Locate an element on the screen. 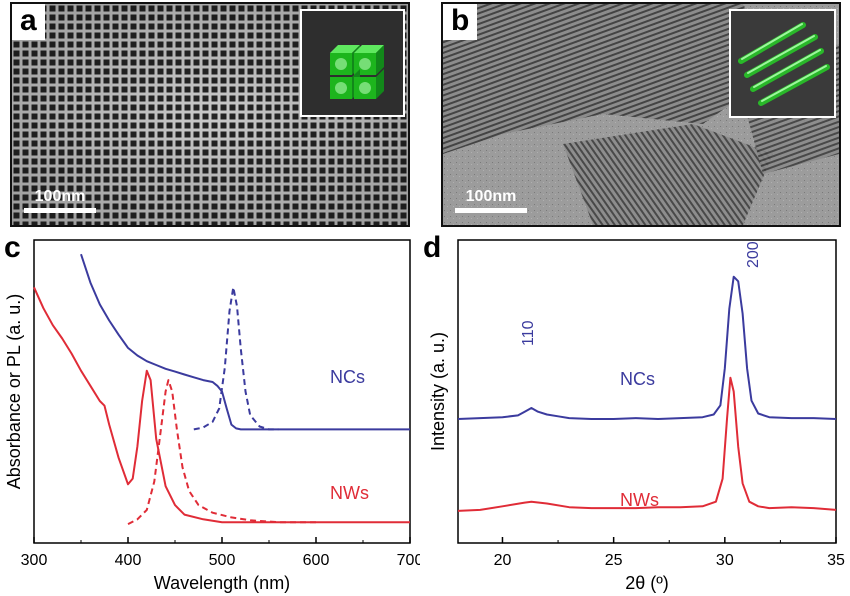  x-axis-label: 2θ (º) is located at coordinates (647, 583).